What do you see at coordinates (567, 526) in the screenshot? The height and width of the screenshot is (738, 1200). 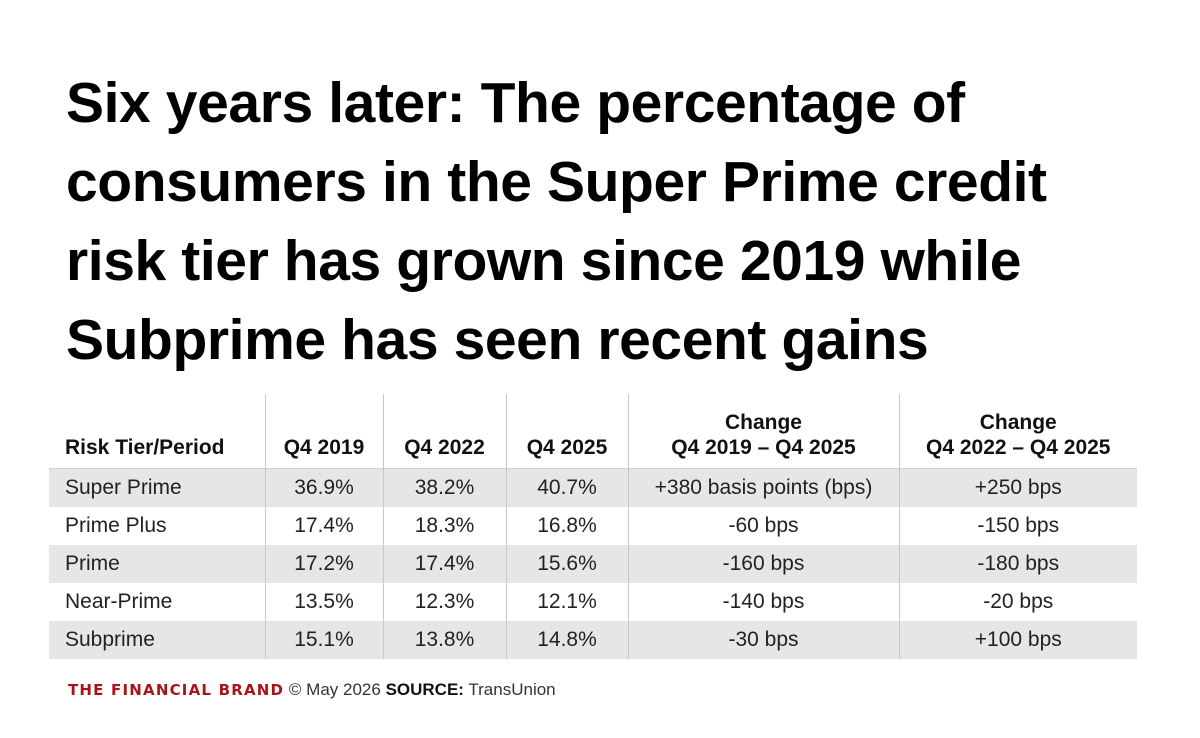 I see `table-cell: 16.8%` at bounding box center [567, 526].